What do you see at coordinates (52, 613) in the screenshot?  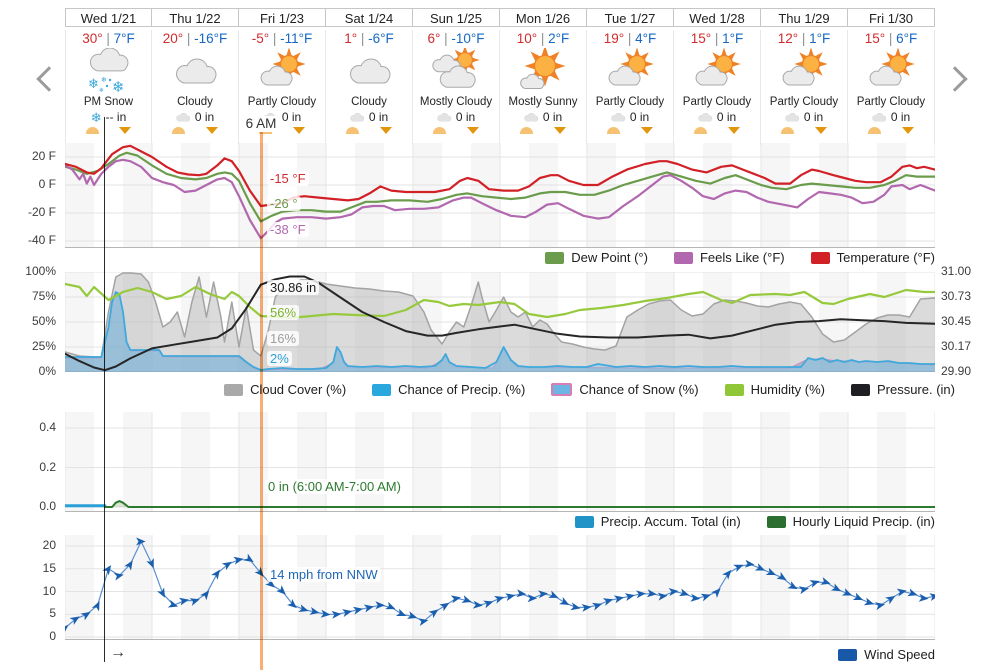 I see `y-axis-tick: 5` at bounding box center [52, 613].